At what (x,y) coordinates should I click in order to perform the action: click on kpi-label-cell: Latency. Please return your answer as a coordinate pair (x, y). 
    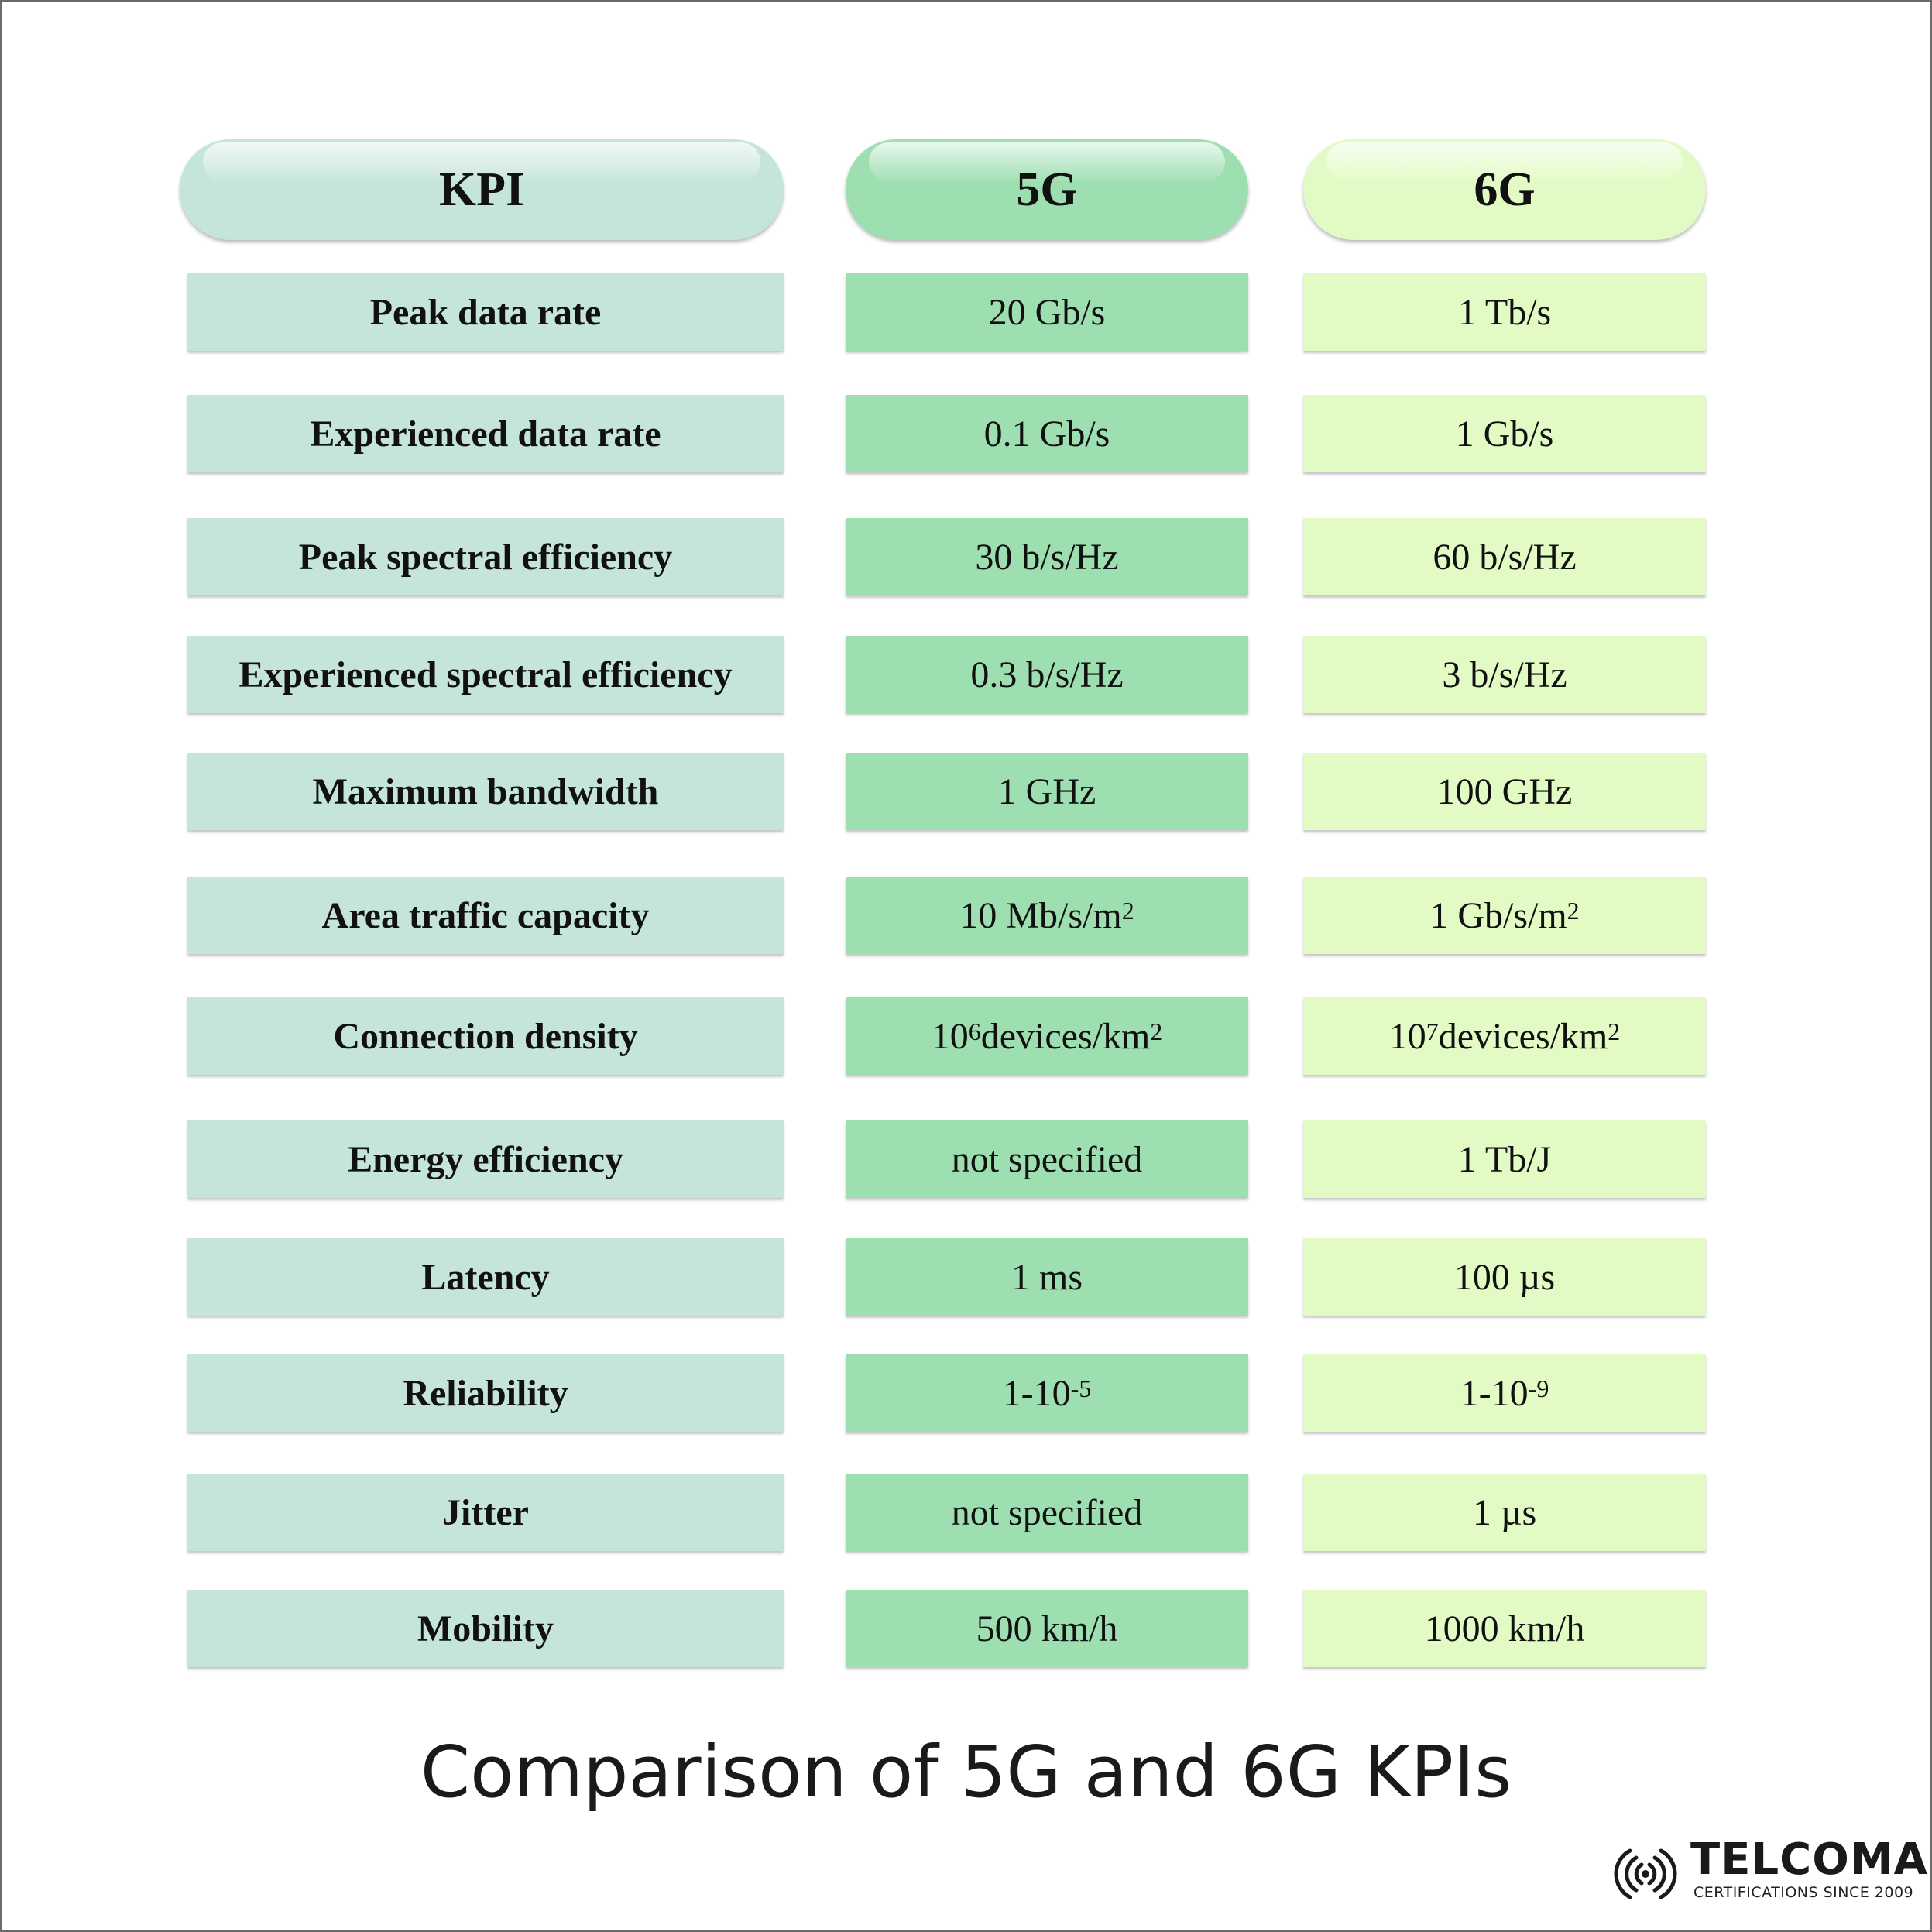
    Looking at the image, I should click on (485, 1277).